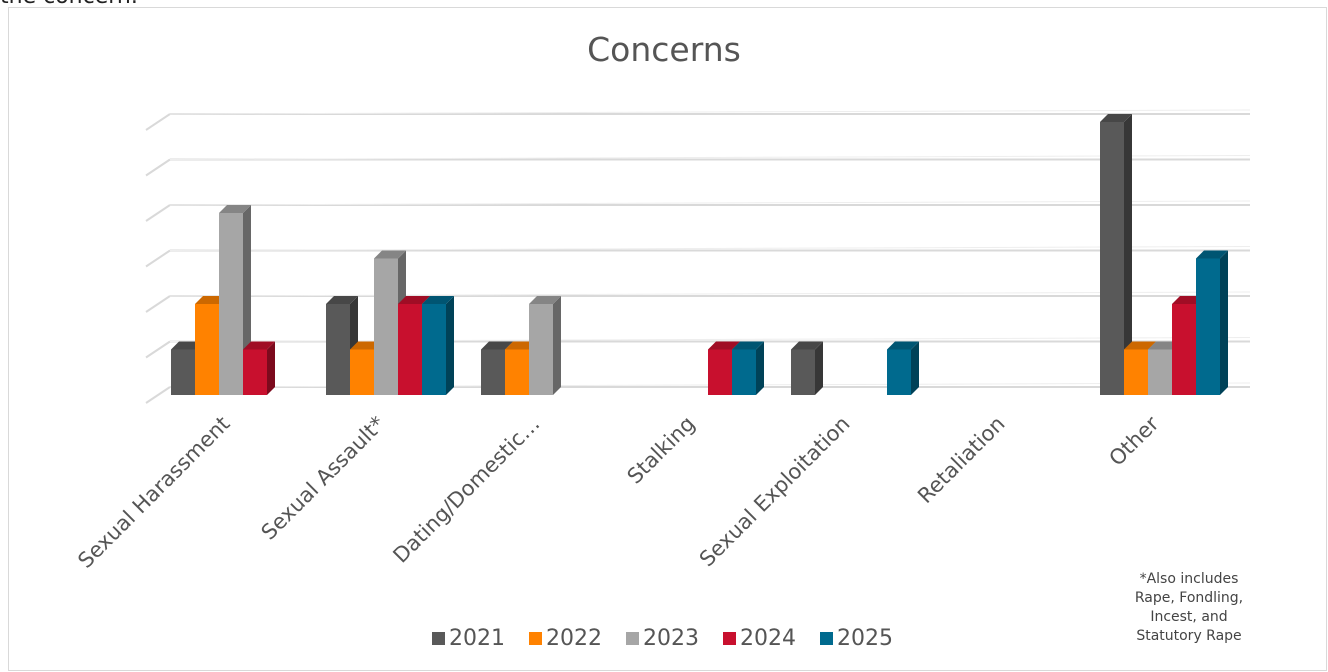 This screenshot has height=672, width=1328. What do you see at coordinates (768, 638) in the screenshot?
I see `legend-label-2024: 2024` at bounding box center [768, 638].